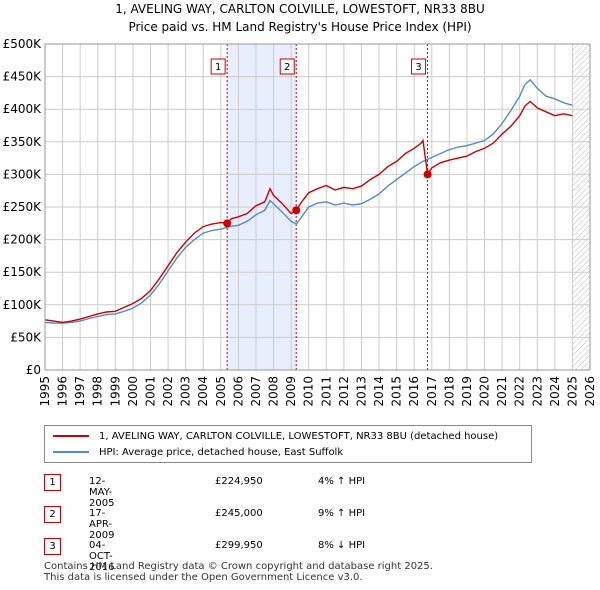 The image size is (600, 590). I want to click on legend-swatch-hpi, so click(71, 452).